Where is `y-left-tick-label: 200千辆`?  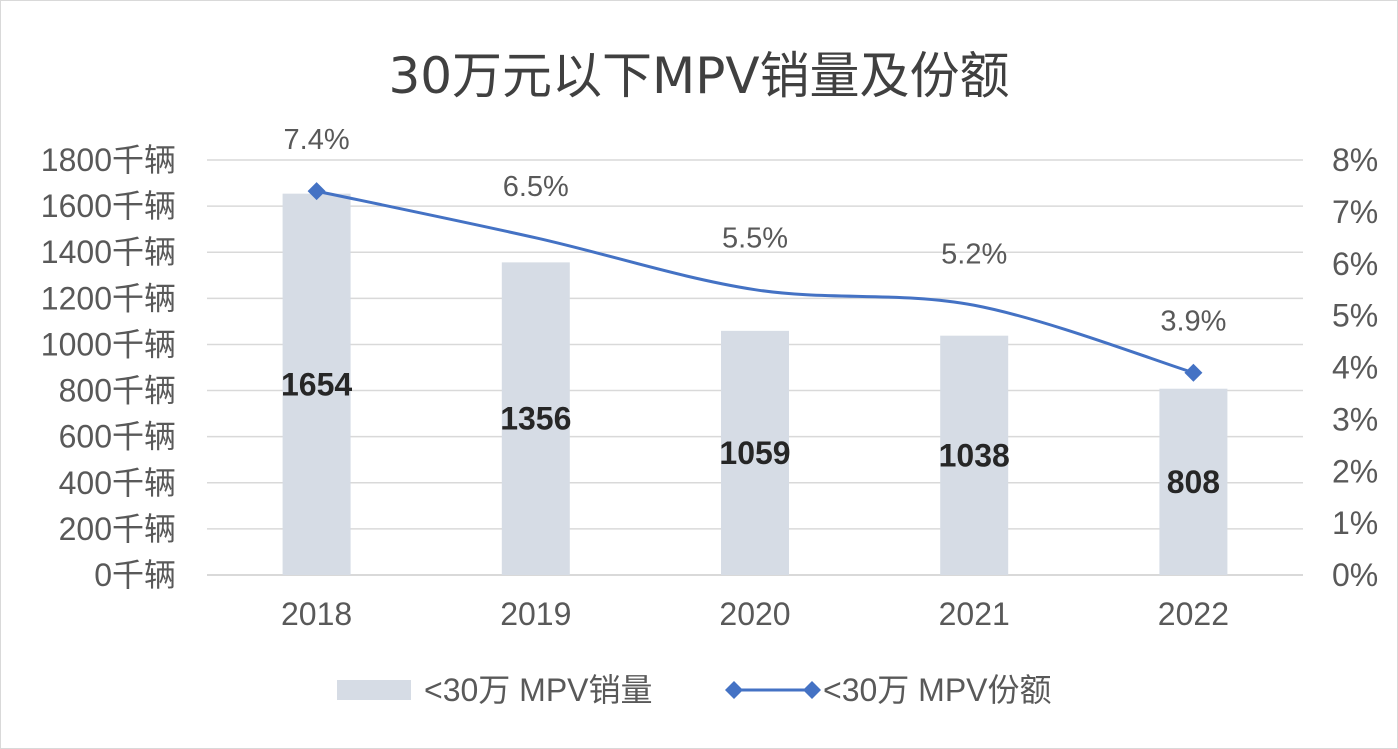 y-left-tick-label: 200千辆 is located at coordinates (117, 529).